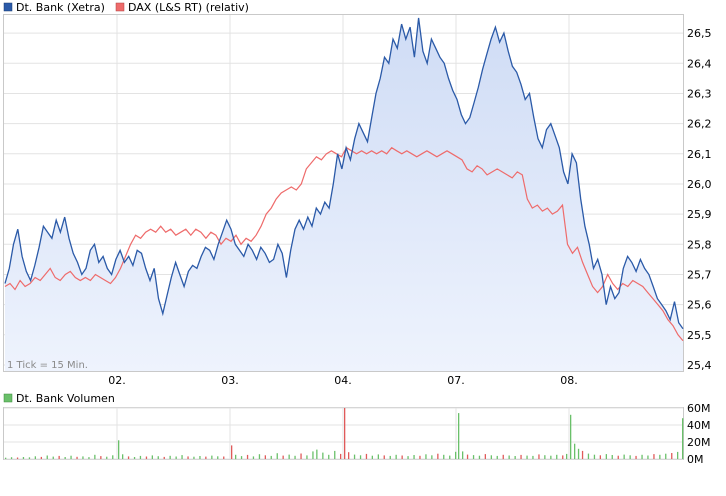  Describe the element at coordinates (344, 434) in the screenshot. I see `volume-bars` at that location.